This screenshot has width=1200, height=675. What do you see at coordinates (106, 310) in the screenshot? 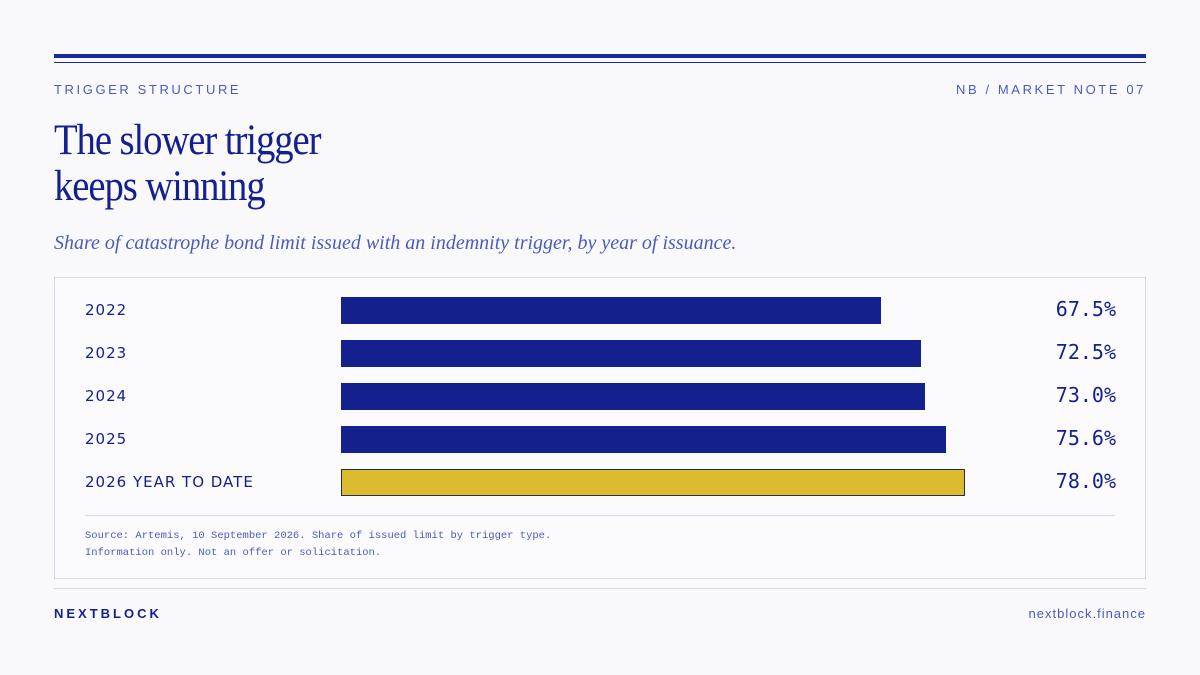
I see `bar-category-label: 2022` at bounding box center [106, 310].